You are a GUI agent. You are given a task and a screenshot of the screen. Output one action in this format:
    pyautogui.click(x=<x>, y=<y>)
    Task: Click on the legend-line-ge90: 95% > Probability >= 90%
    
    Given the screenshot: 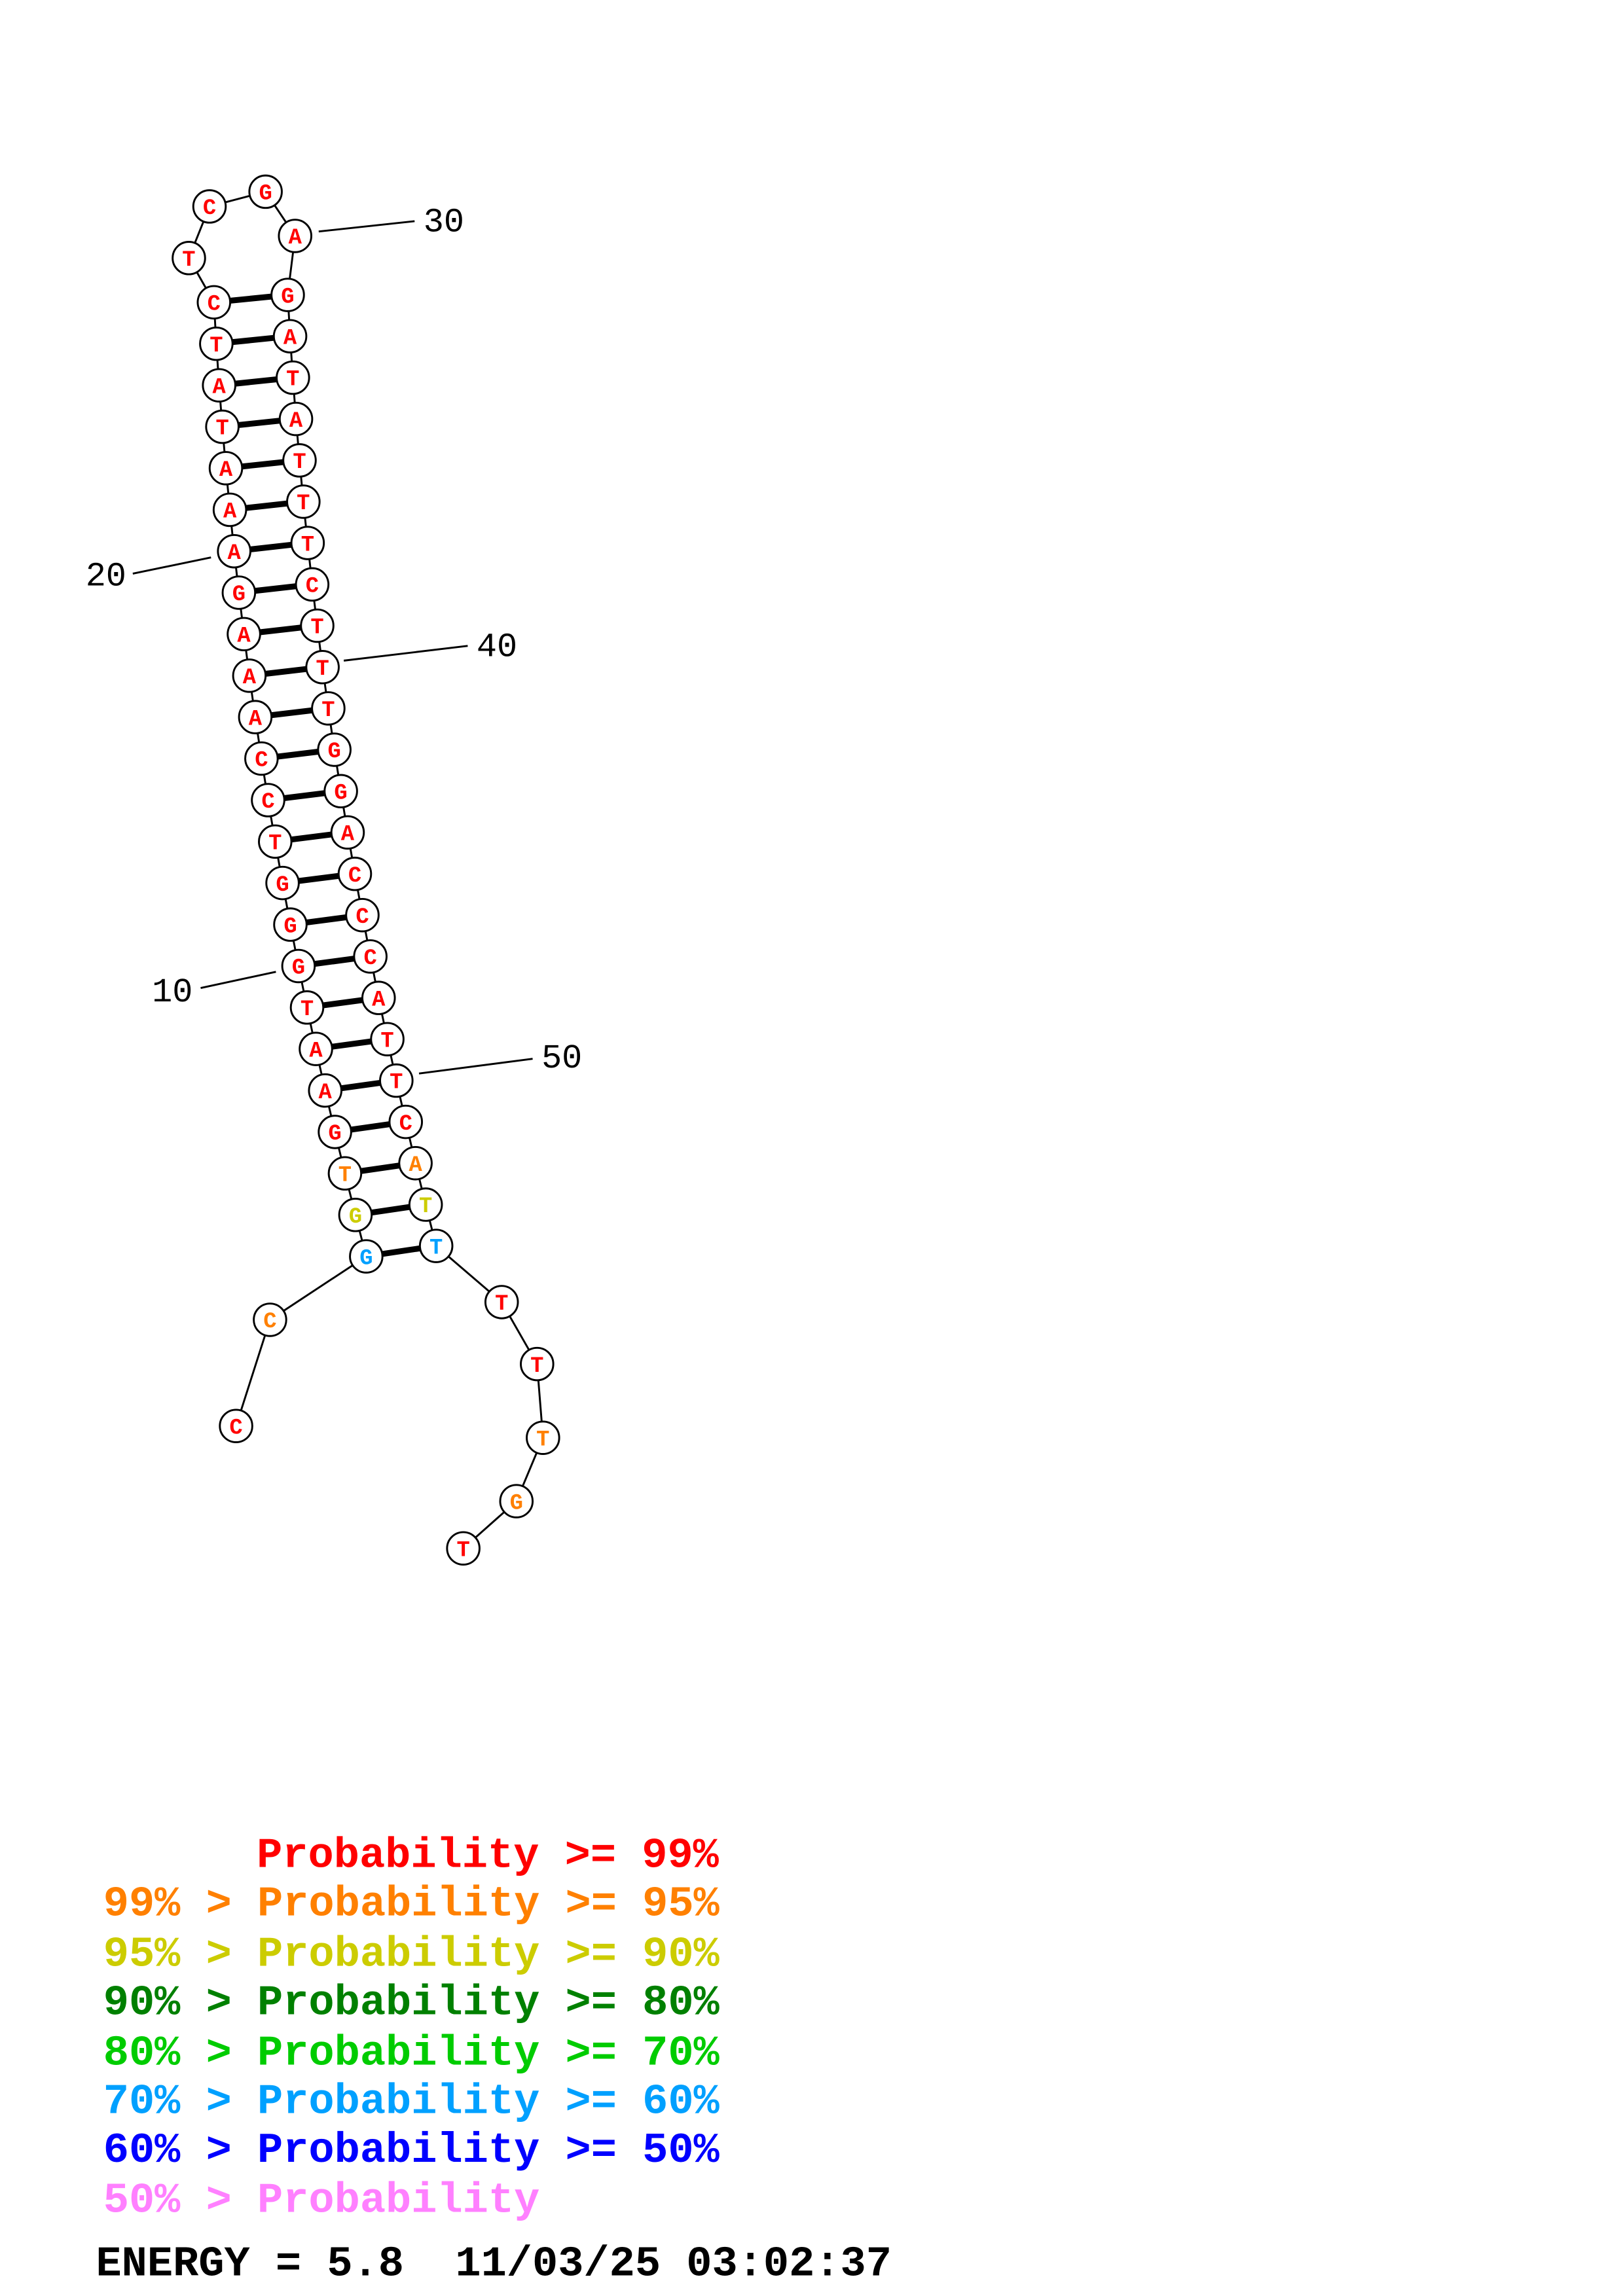 What is the action you would take?
    pyautogui.click(x=411, y=1955)
    